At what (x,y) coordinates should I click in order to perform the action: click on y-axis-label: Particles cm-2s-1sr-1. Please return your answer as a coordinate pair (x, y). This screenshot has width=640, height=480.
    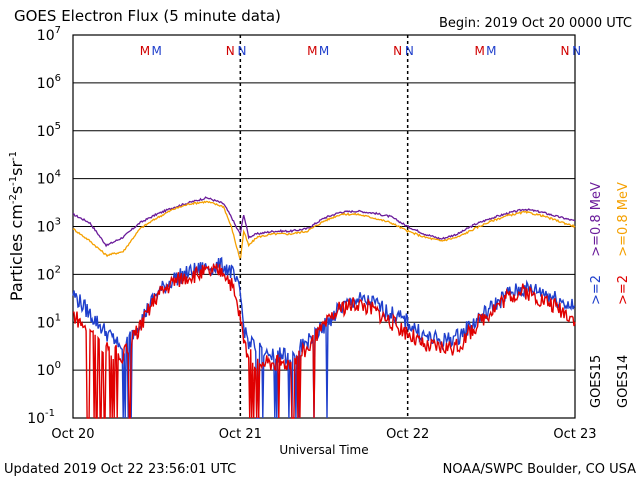
    Looking at the image, I should click on (16, 226).